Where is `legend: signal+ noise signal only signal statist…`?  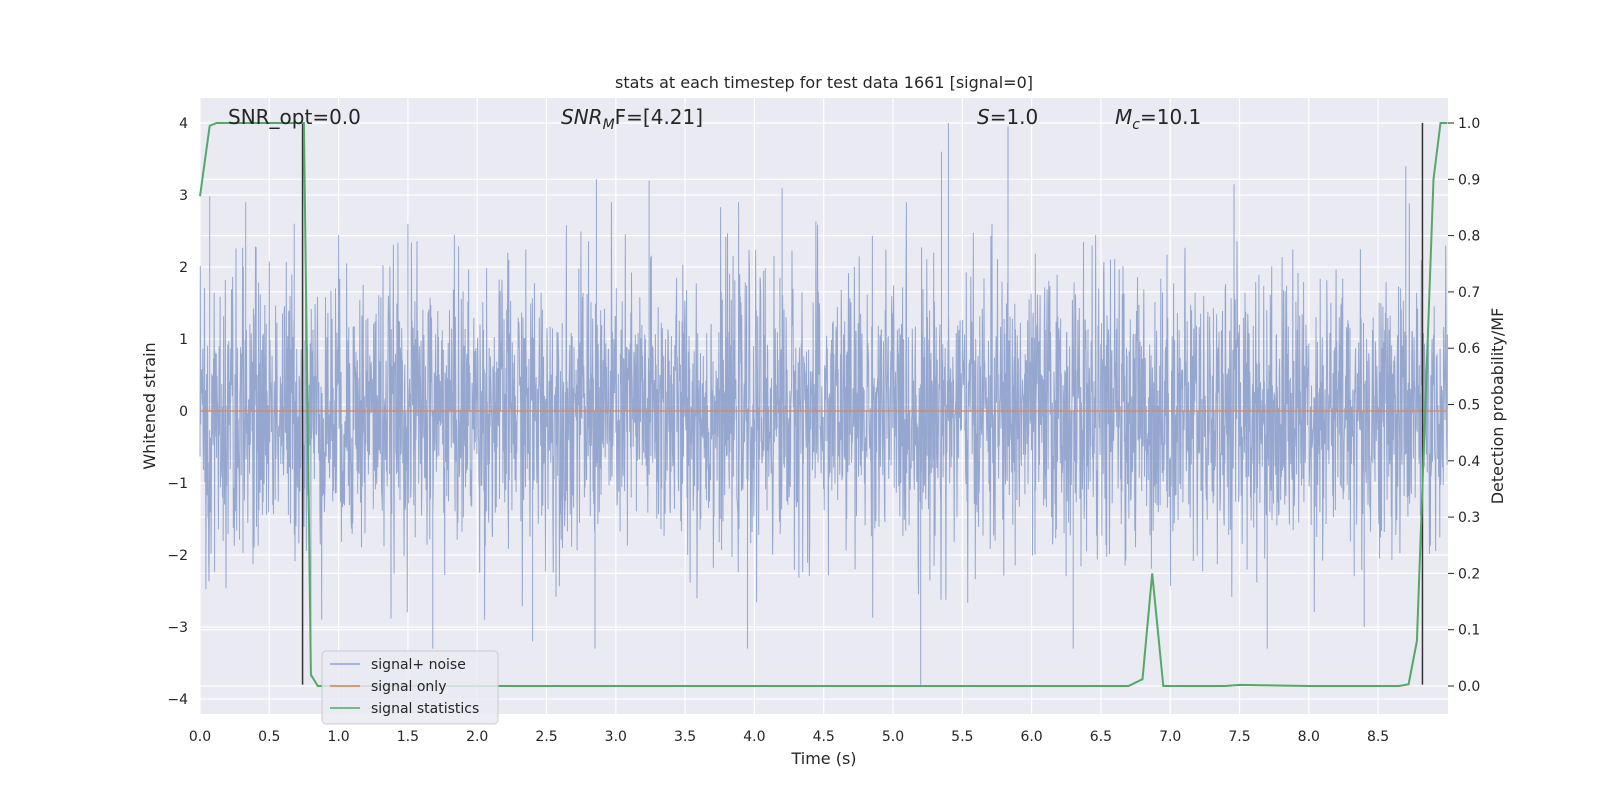 legend: signal+ noise signal only signal statist… is located at coordinates (410, 687).